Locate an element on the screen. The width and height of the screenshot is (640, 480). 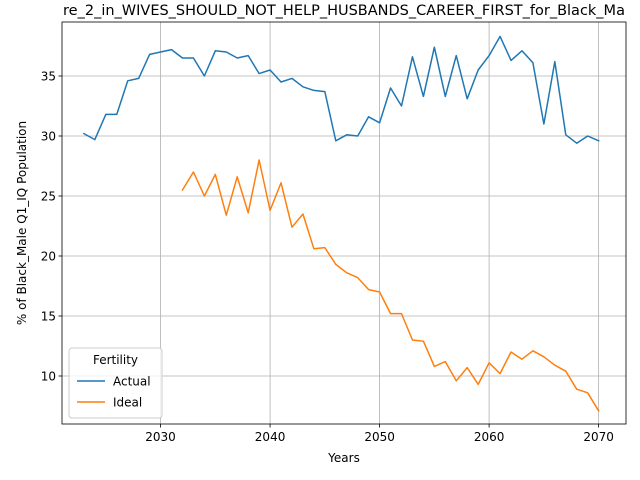
legend: Fertility Actual Ideal is located at coordinates (115, 383).